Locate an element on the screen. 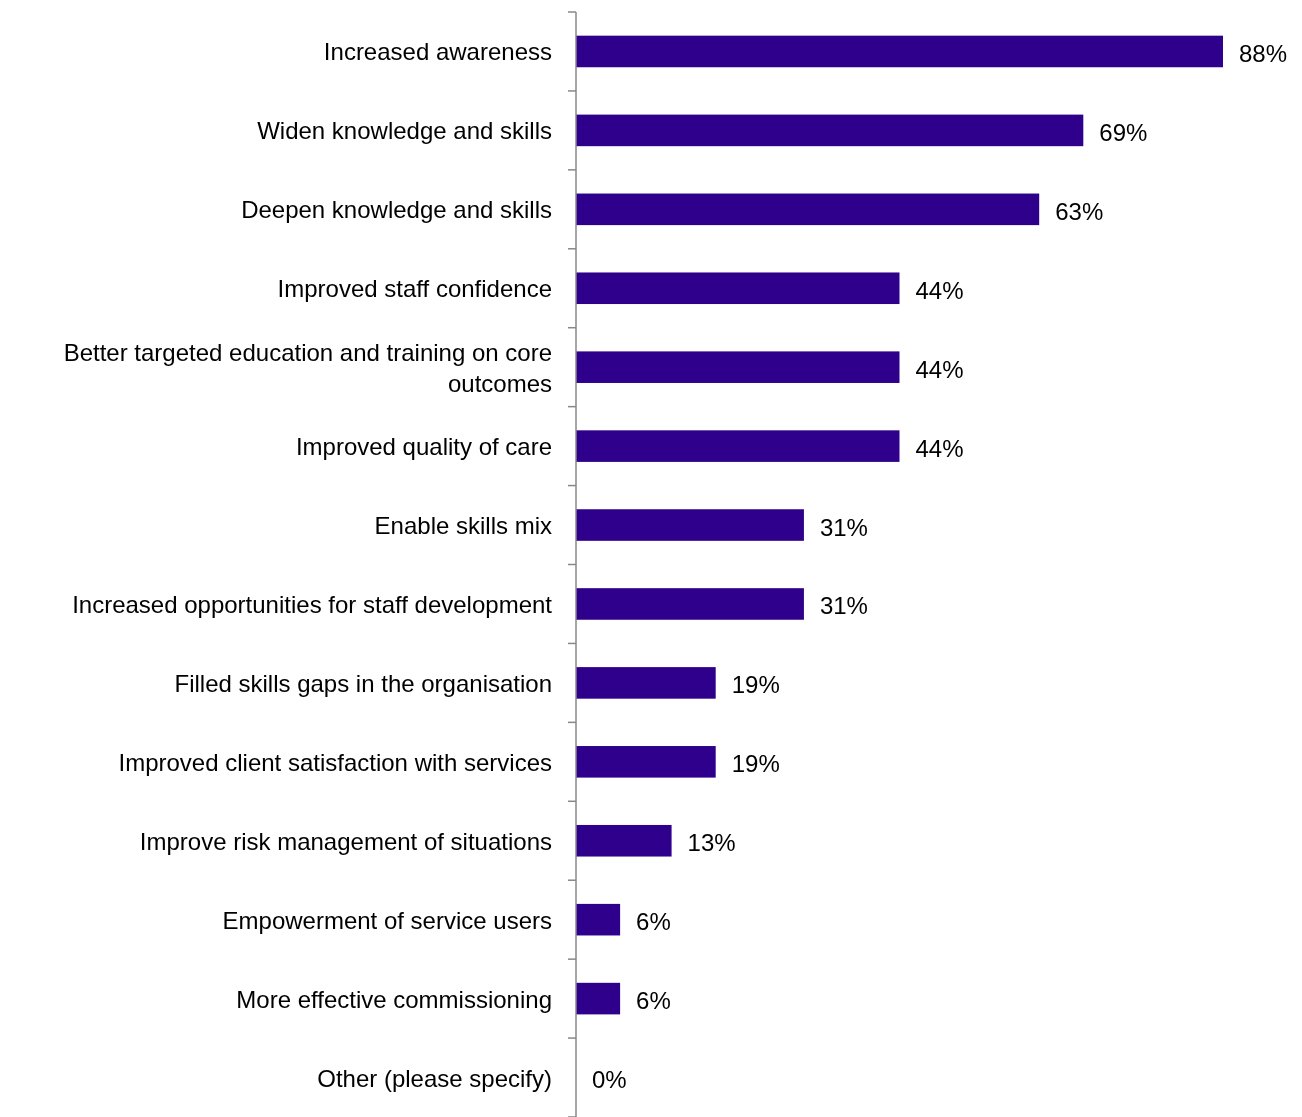 Image resolution: width=1302 pixels, height=1117 pixels. y-tick-label: Improved client satisfaction with services is located at coordinates (335, 762).